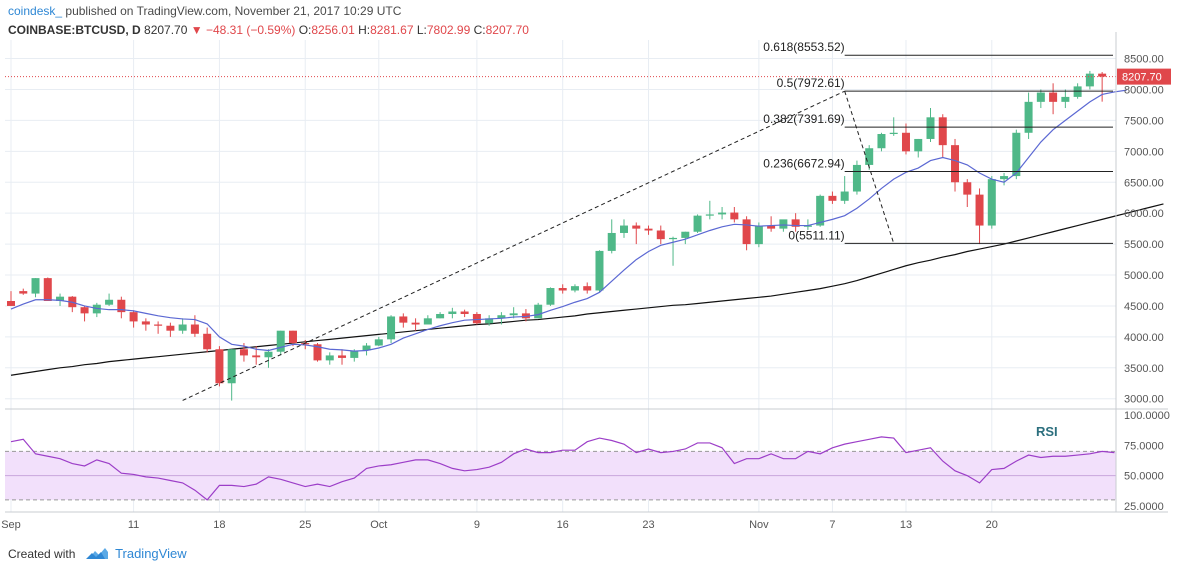  I want to click on time-tick-label: 23, so click(648, 525).